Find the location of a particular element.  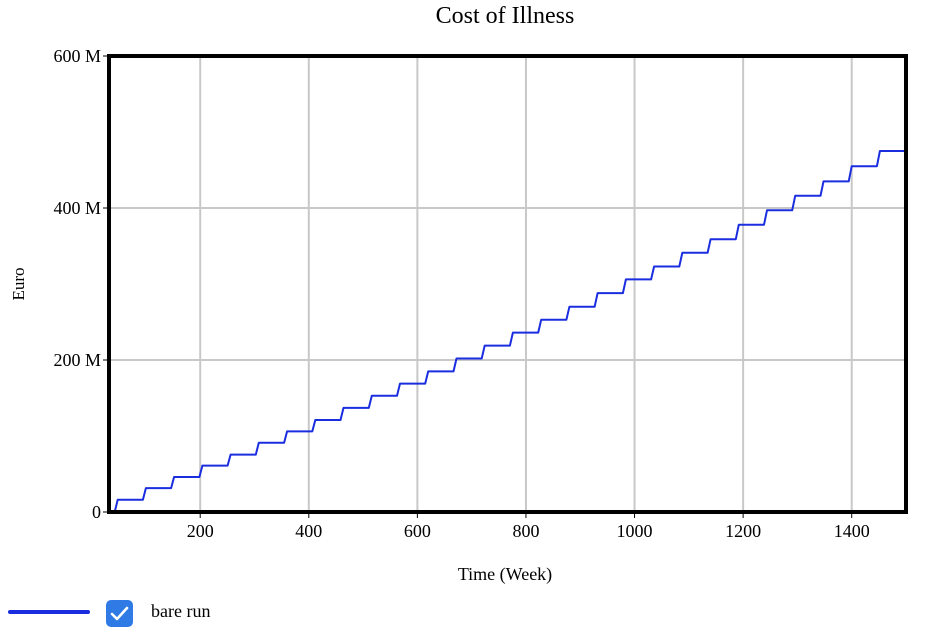

x-tick-label: 1200 is located at coordinates (743, 531).